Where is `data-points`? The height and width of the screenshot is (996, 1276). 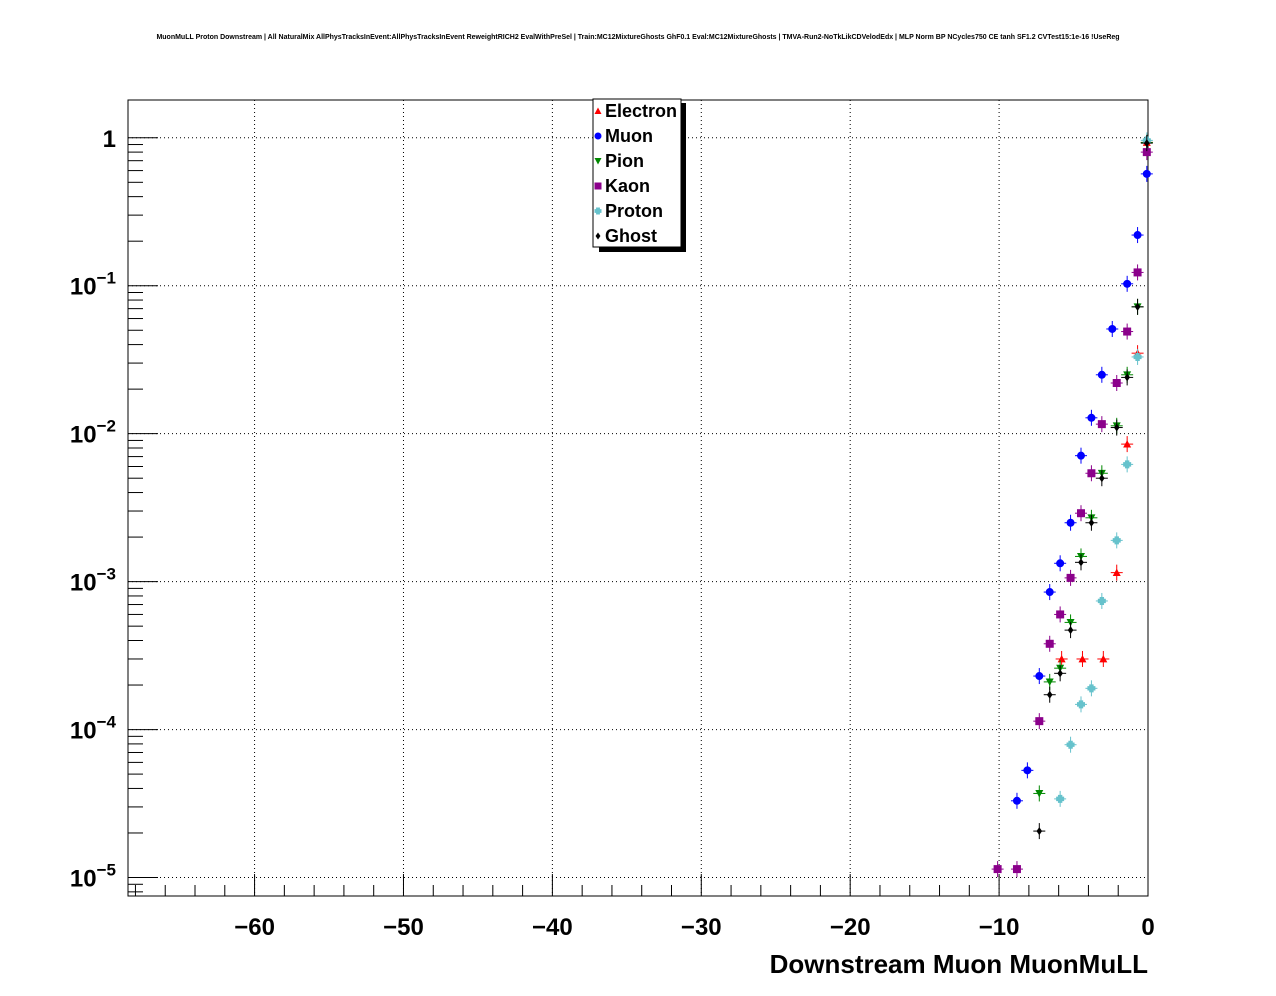
data-points is located at coordinates (1072, 505).